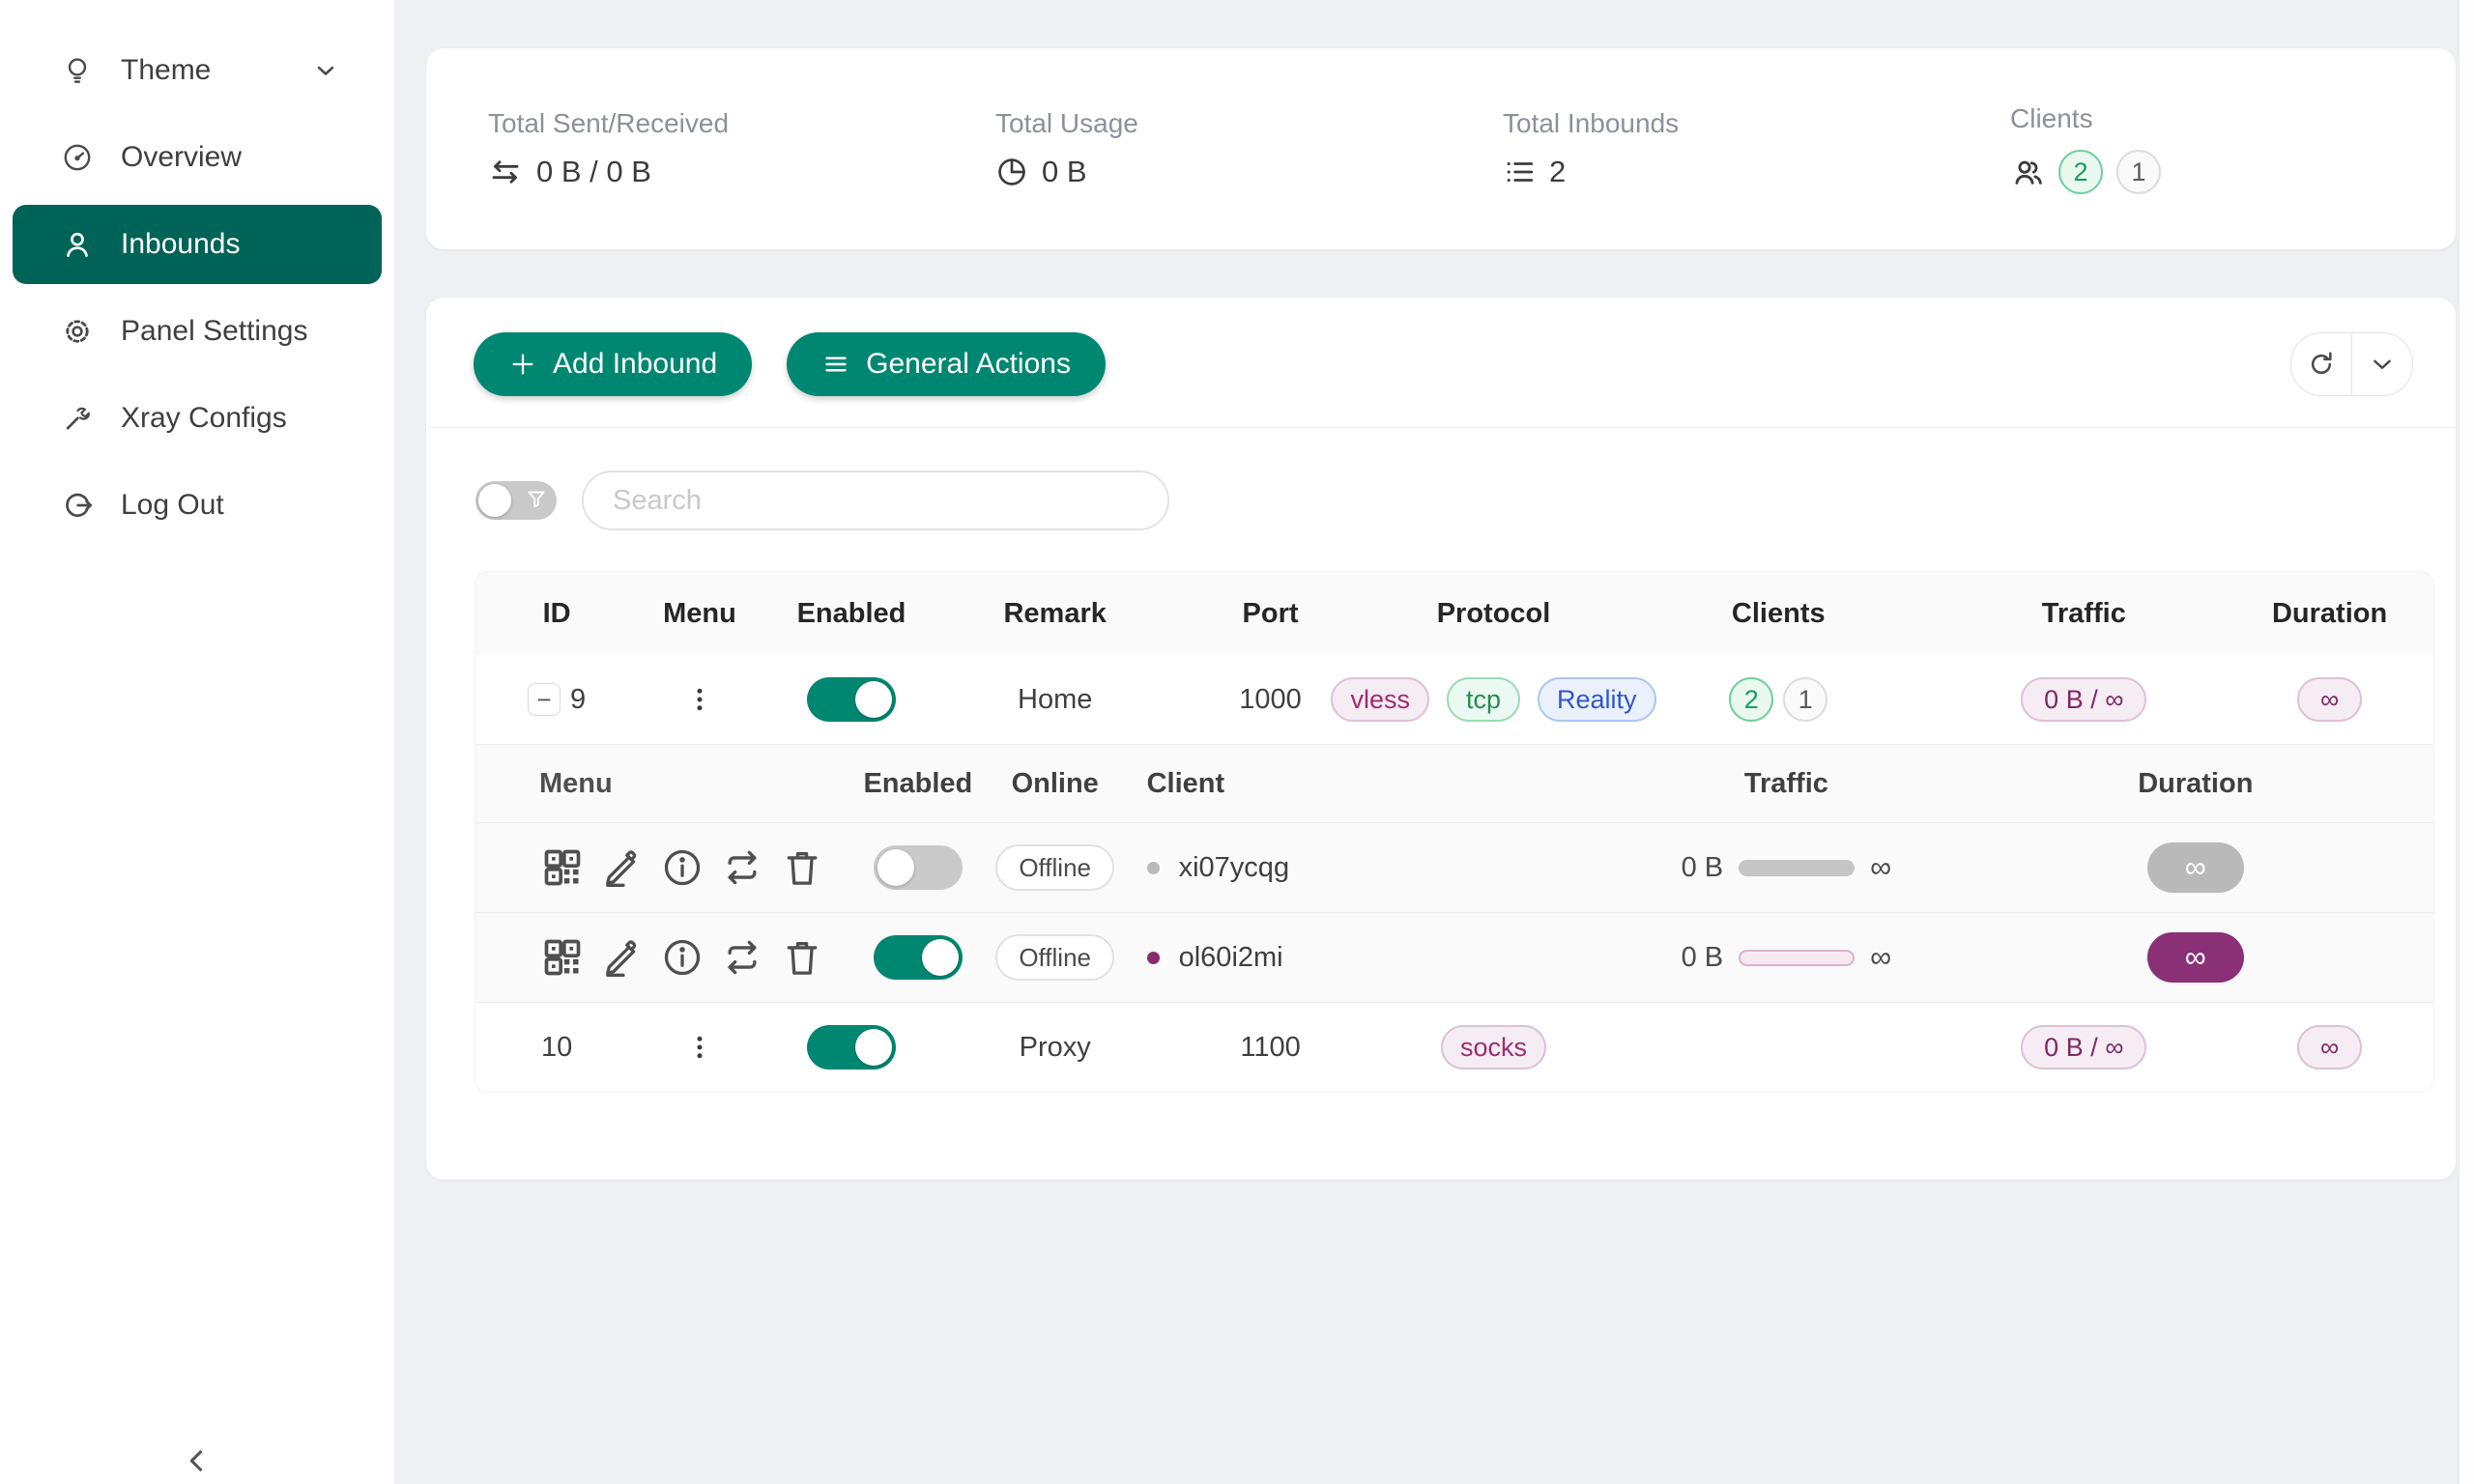  Describe the element at coordinates (1558, 171) in the screenshot. I see `stat-value: 2` at that location.